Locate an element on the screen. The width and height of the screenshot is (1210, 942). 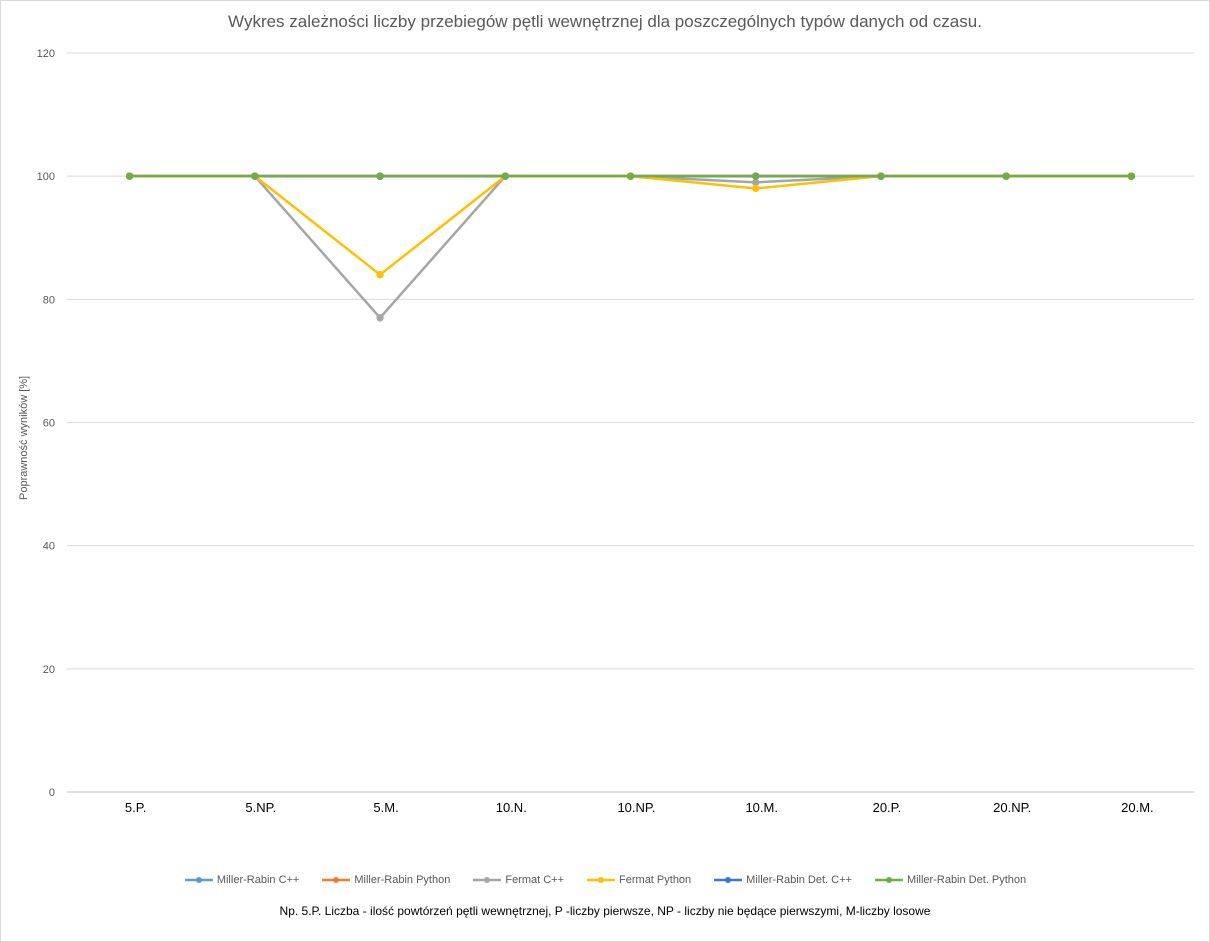
x-tick-label: 10.M. is located at coordinates (761, 807).